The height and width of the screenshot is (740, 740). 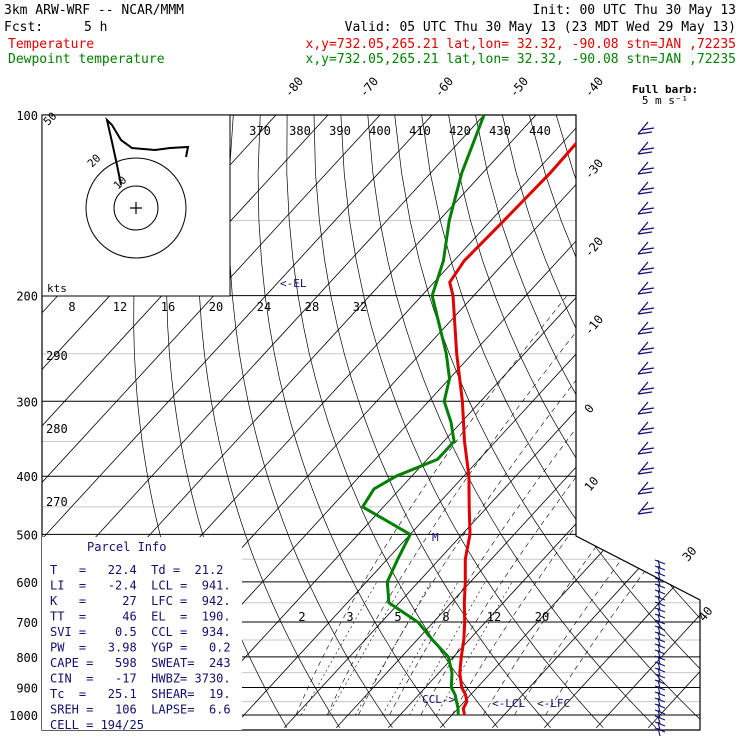 What do you see at coordinates (27, 116) in the screenshot?
I see `pressure-label-100: 100` at bounding box center [27, 116].